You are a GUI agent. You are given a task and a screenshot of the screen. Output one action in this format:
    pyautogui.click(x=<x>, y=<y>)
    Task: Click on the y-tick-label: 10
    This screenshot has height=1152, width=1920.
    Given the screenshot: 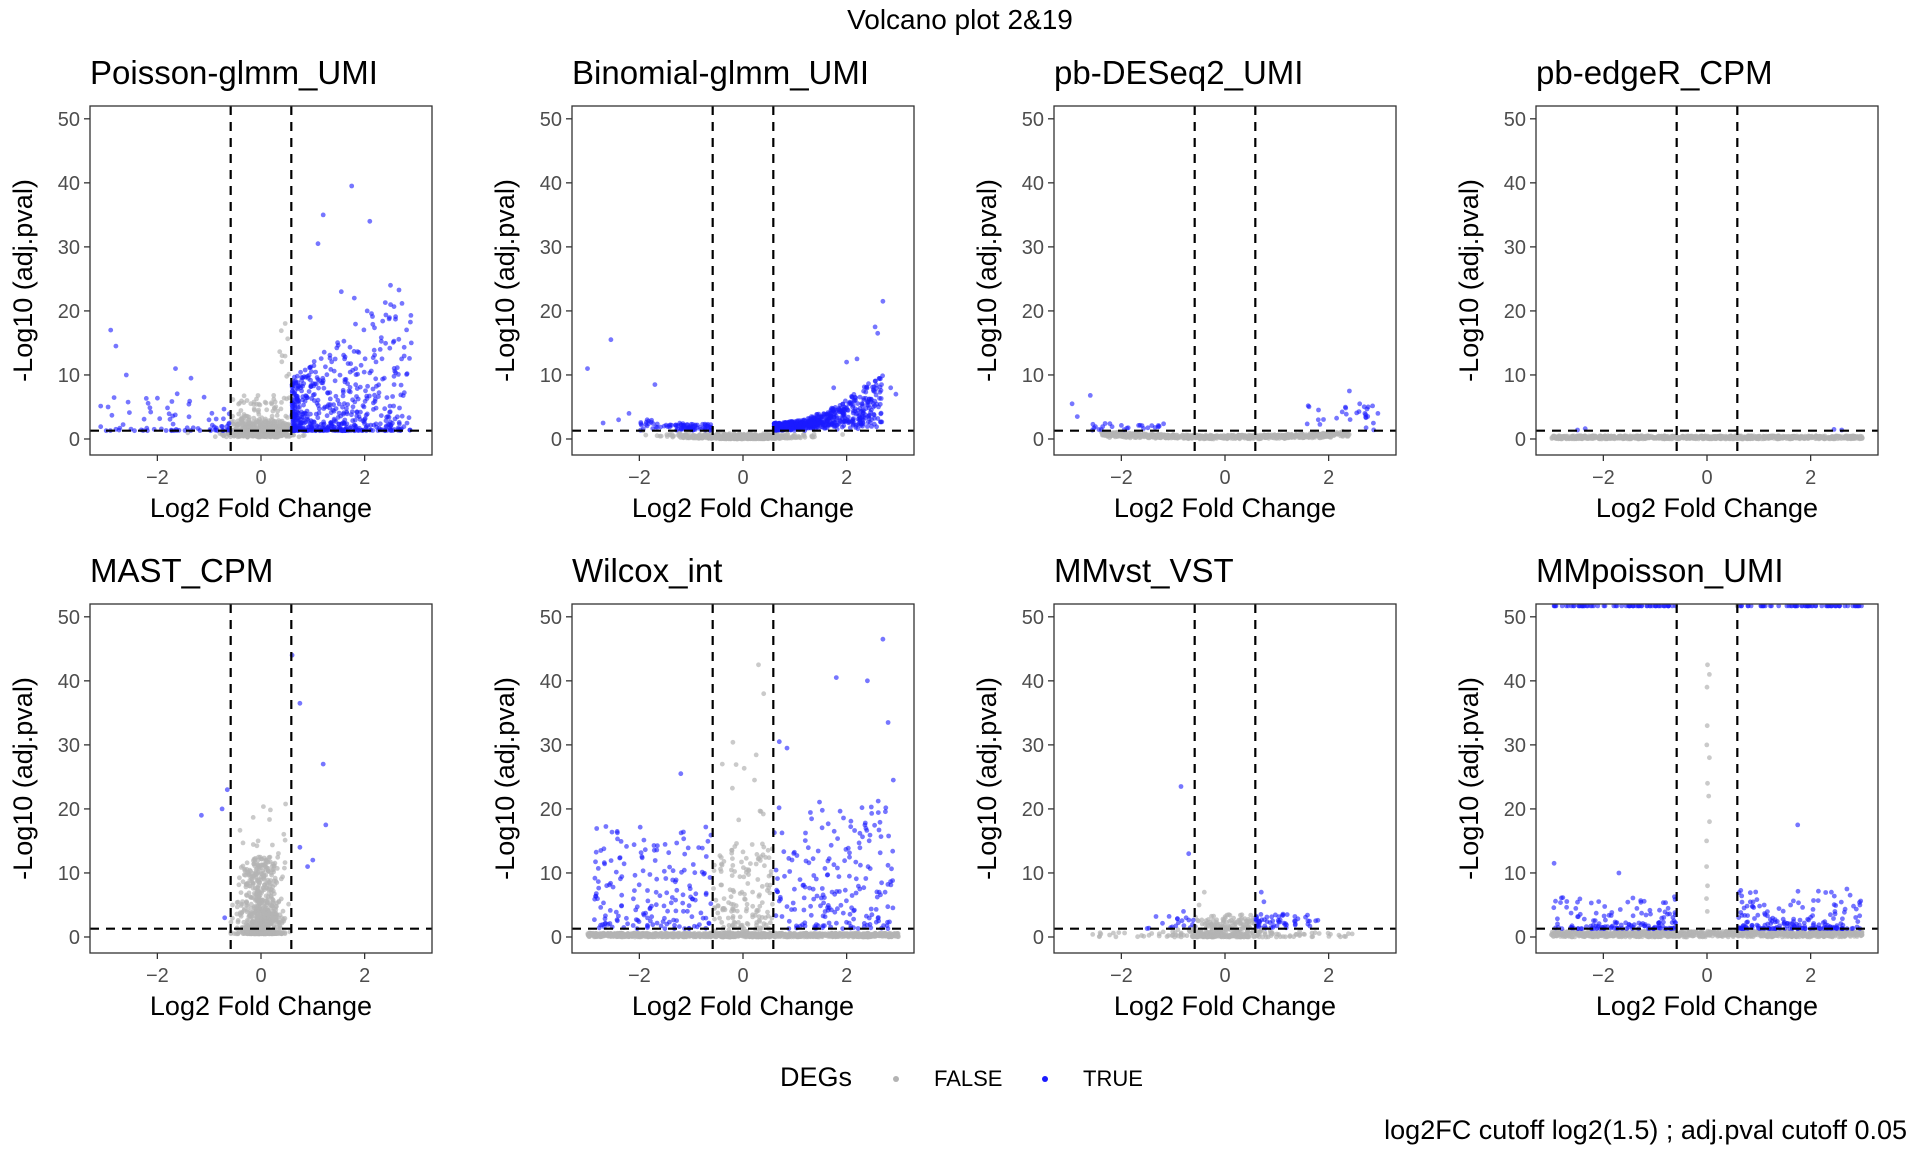 What is the action you would take?
    pyautogui.click(x=1515, y=376)
    